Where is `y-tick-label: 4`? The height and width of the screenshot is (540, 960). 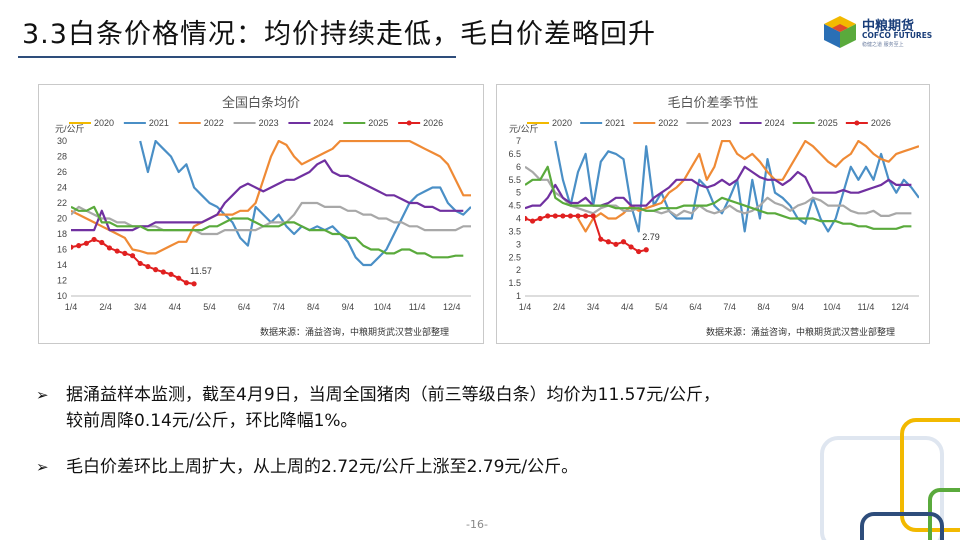
y-tick-label: 4 is located at coordinates (518, 219).